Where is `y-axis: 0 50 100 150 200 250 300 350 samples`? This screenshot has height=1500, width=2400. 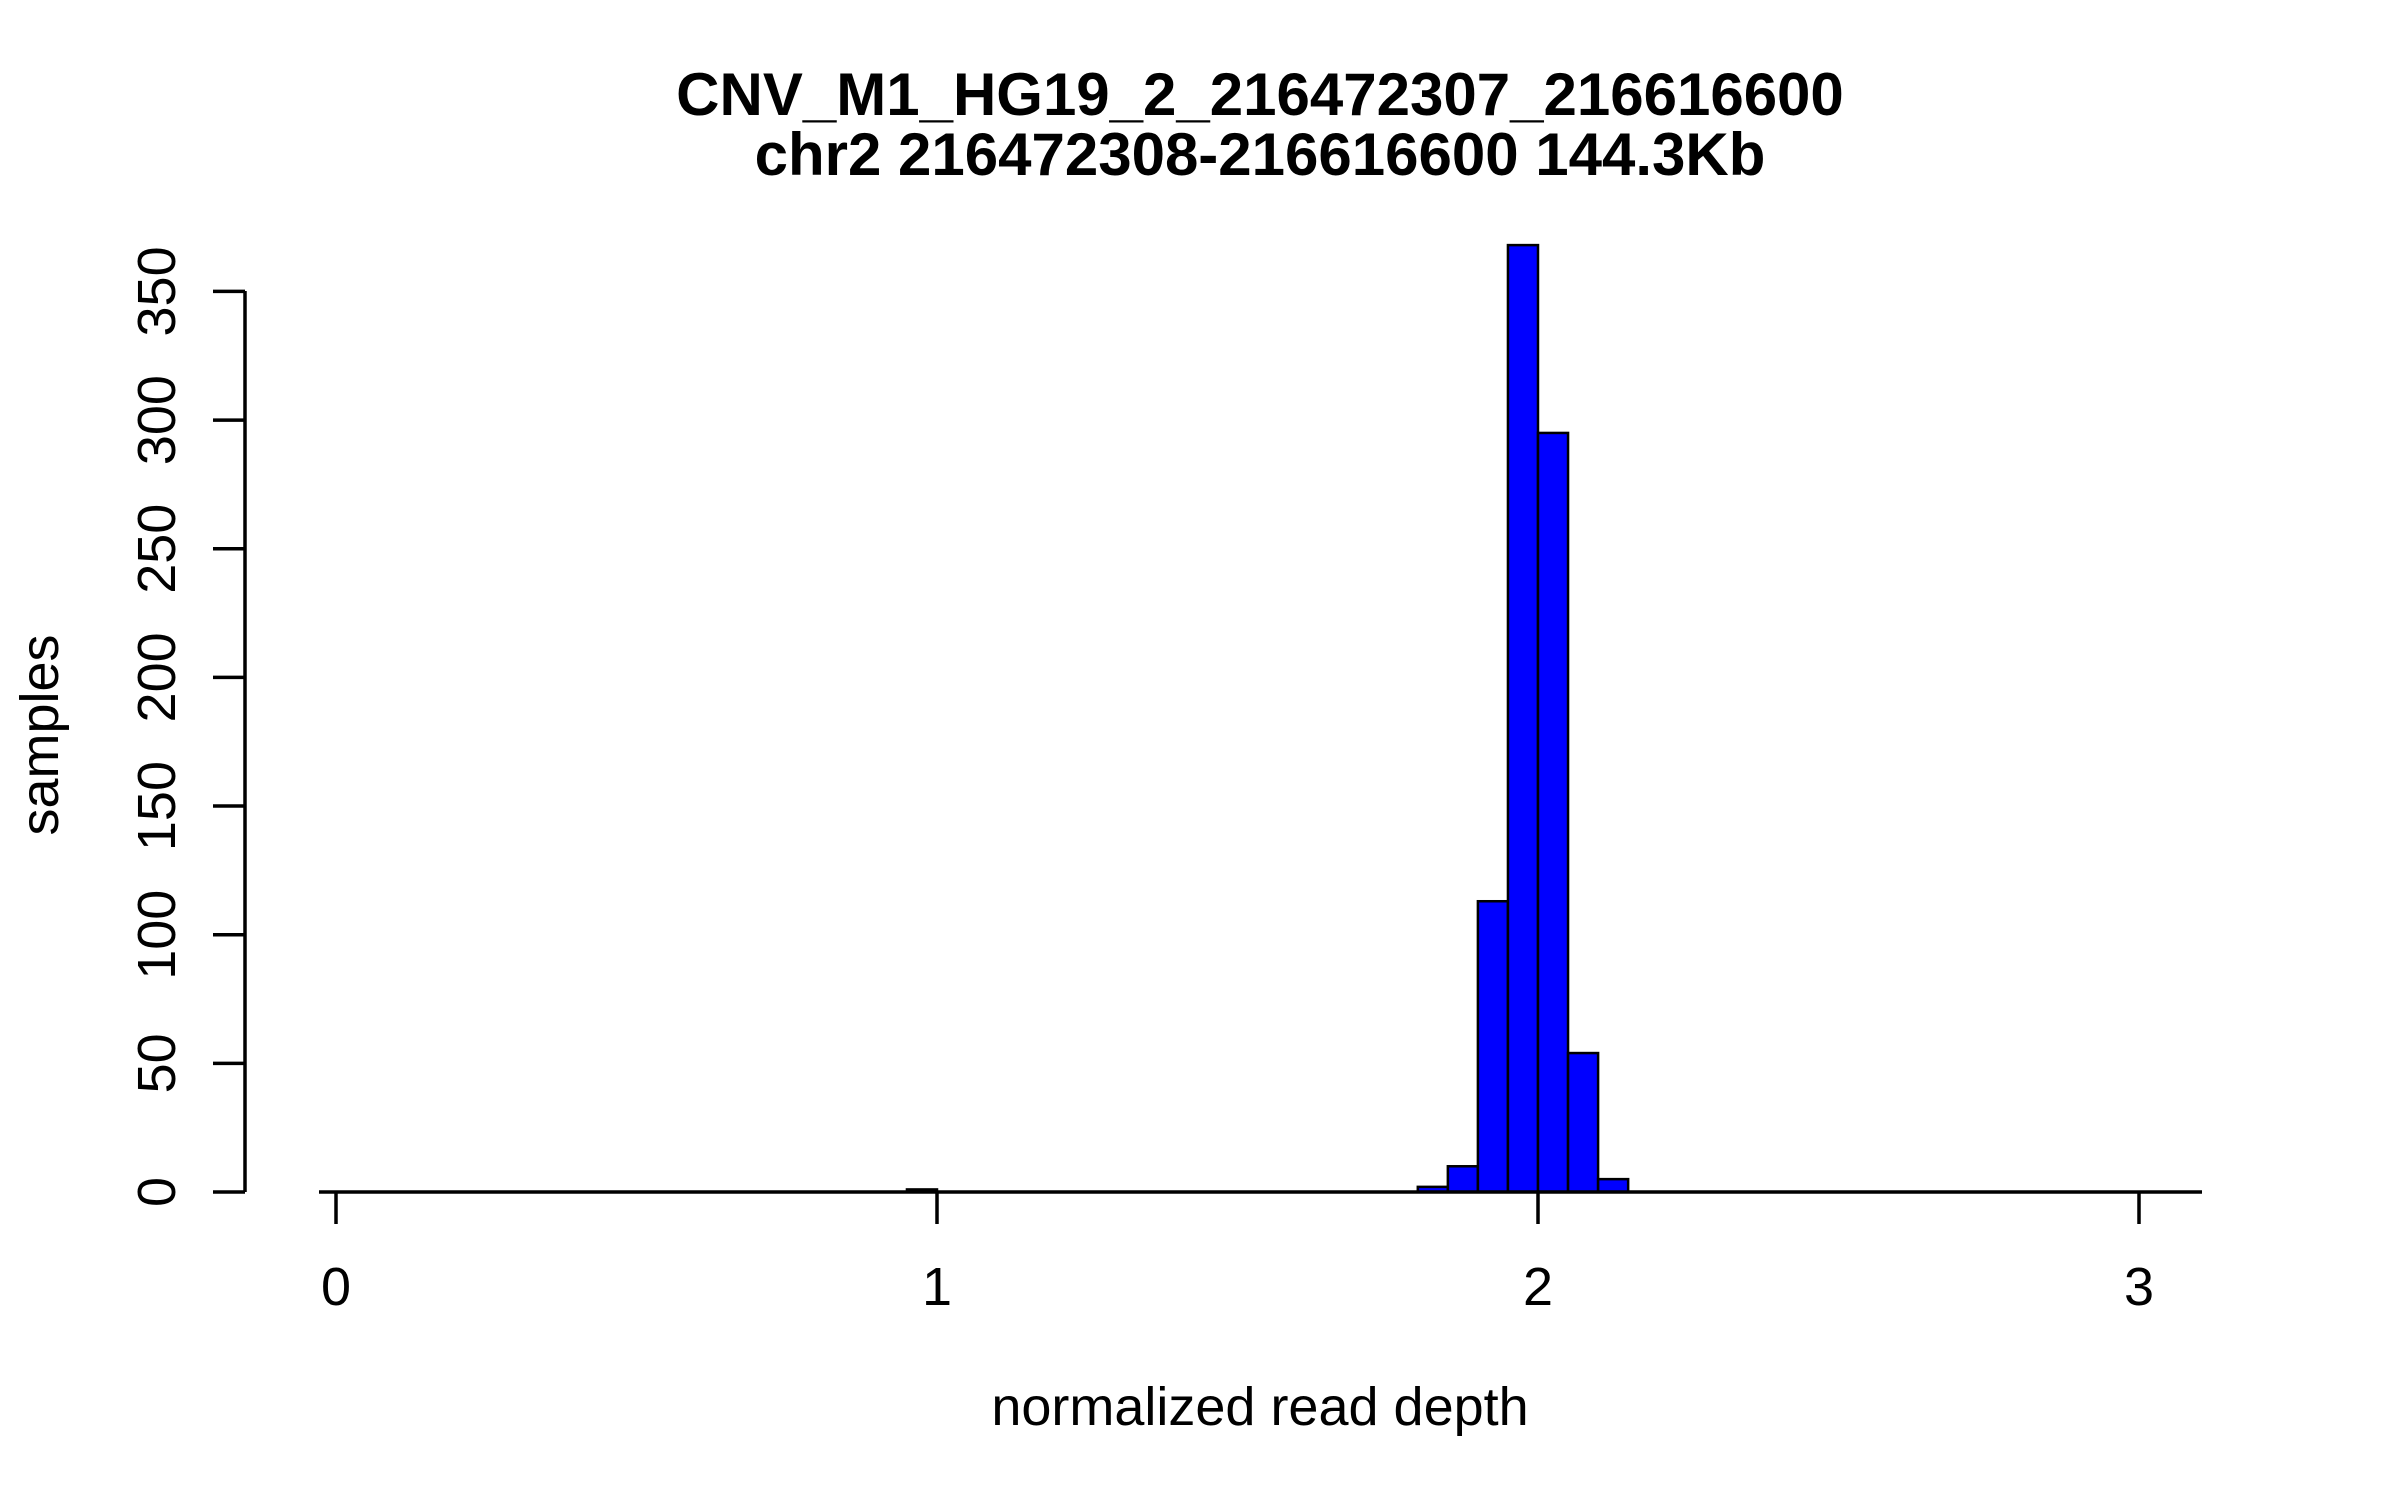 y-axis: 0 50 100 150 200 250 300 350 samples is located at coordinates (128, 726).